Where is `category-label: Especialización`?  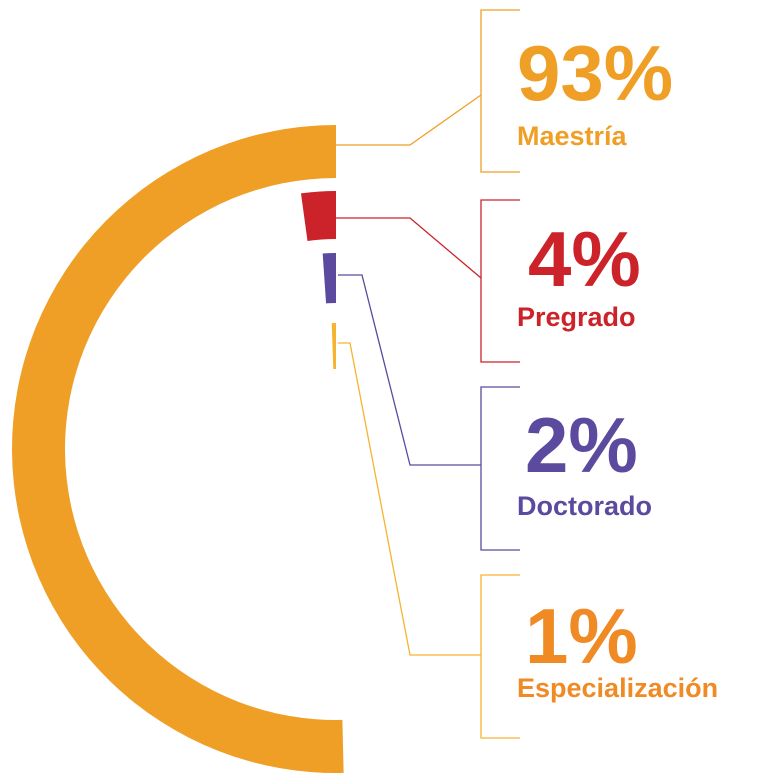
category-label: Especialización is located at coordinates (617, 688).